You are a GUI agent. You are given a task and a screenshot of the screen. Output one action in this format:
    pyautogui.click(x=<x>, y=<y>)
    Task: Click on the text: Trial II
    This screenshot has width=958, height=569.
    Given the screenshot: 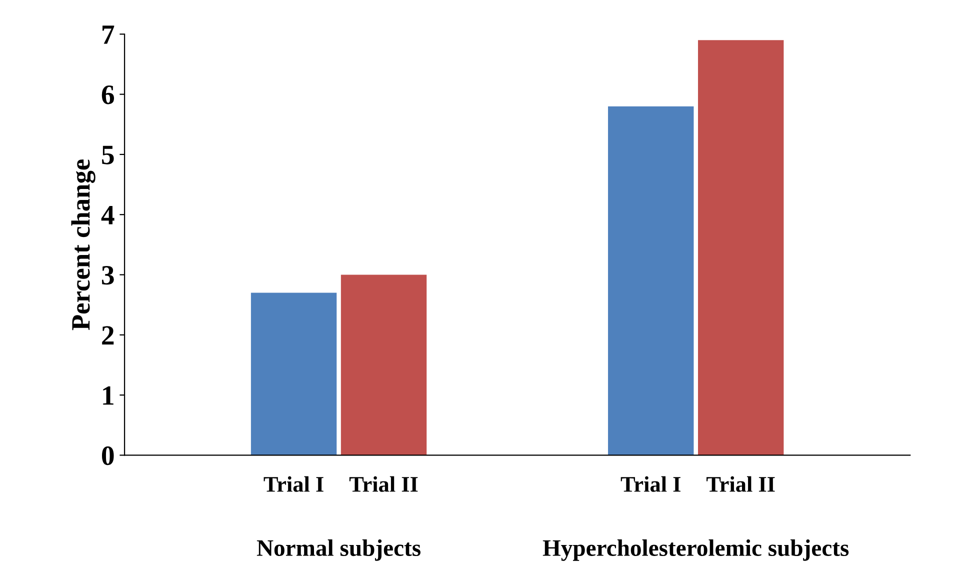 What is the action you would take?
    pyautogui.click(x=740, y=484)
    